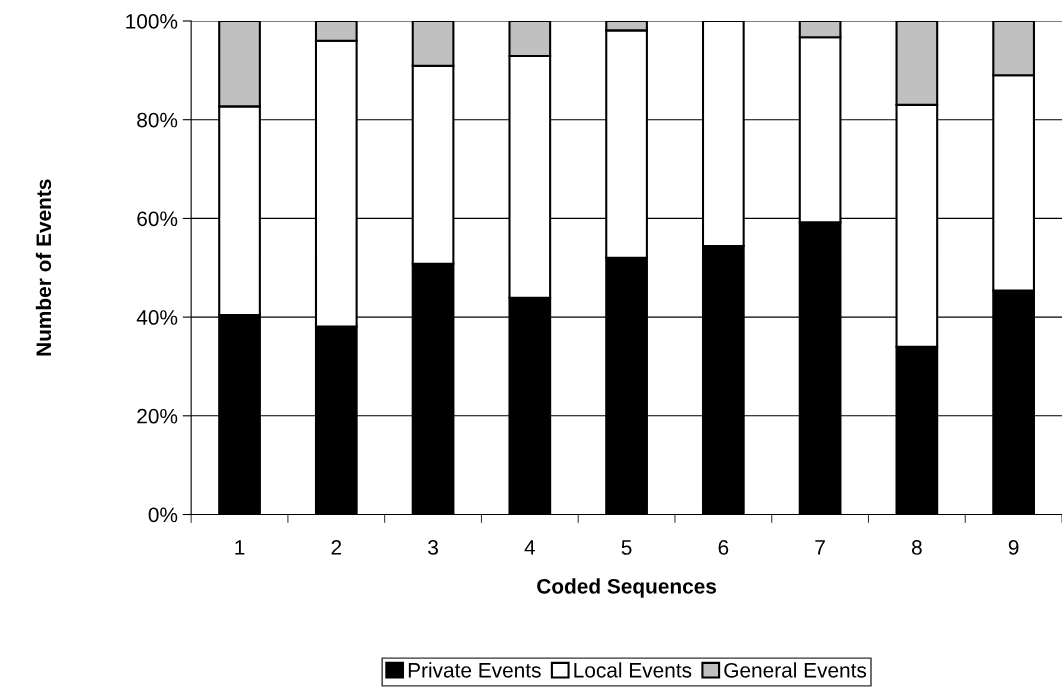 This screenshot has height=700, width=1062. I want to click on x-tick-label: 8, so click(916, 547).